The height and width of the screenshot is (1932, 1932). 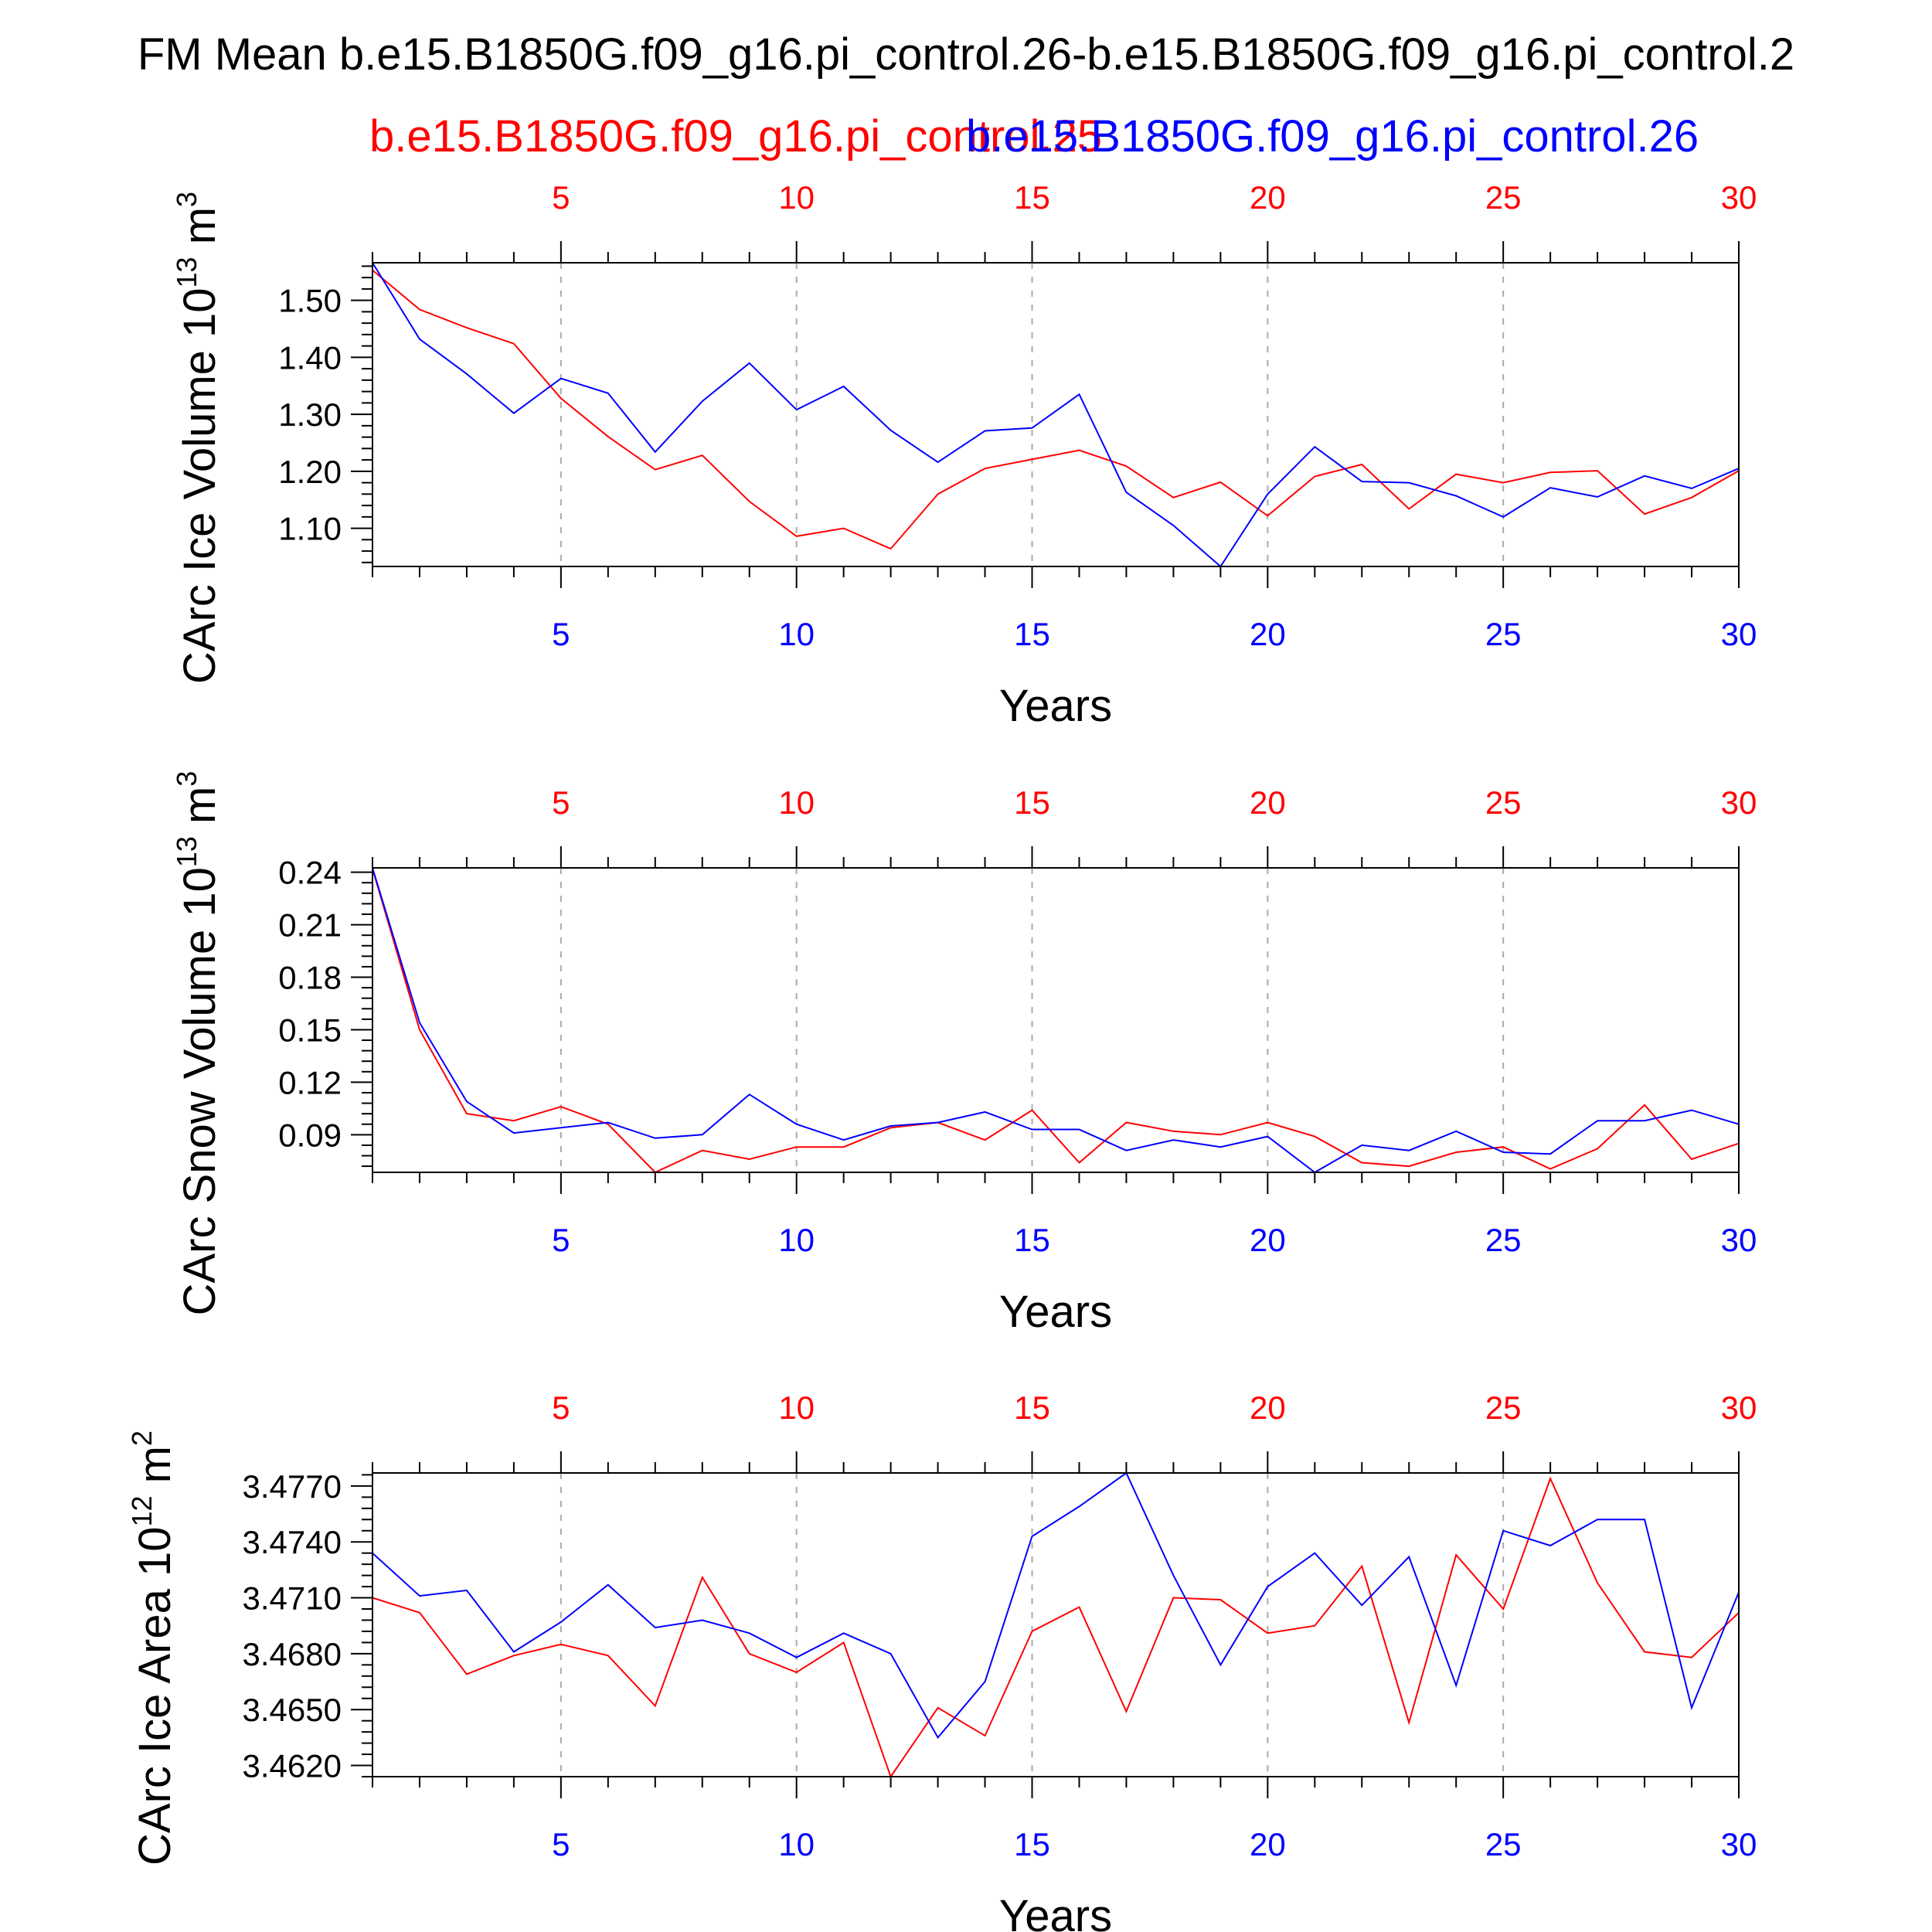 What do you see at coordinates (292, 1710) in the screenshot?
I see `y-tick-label: 3.4650` at bounding box center [292, 1710].